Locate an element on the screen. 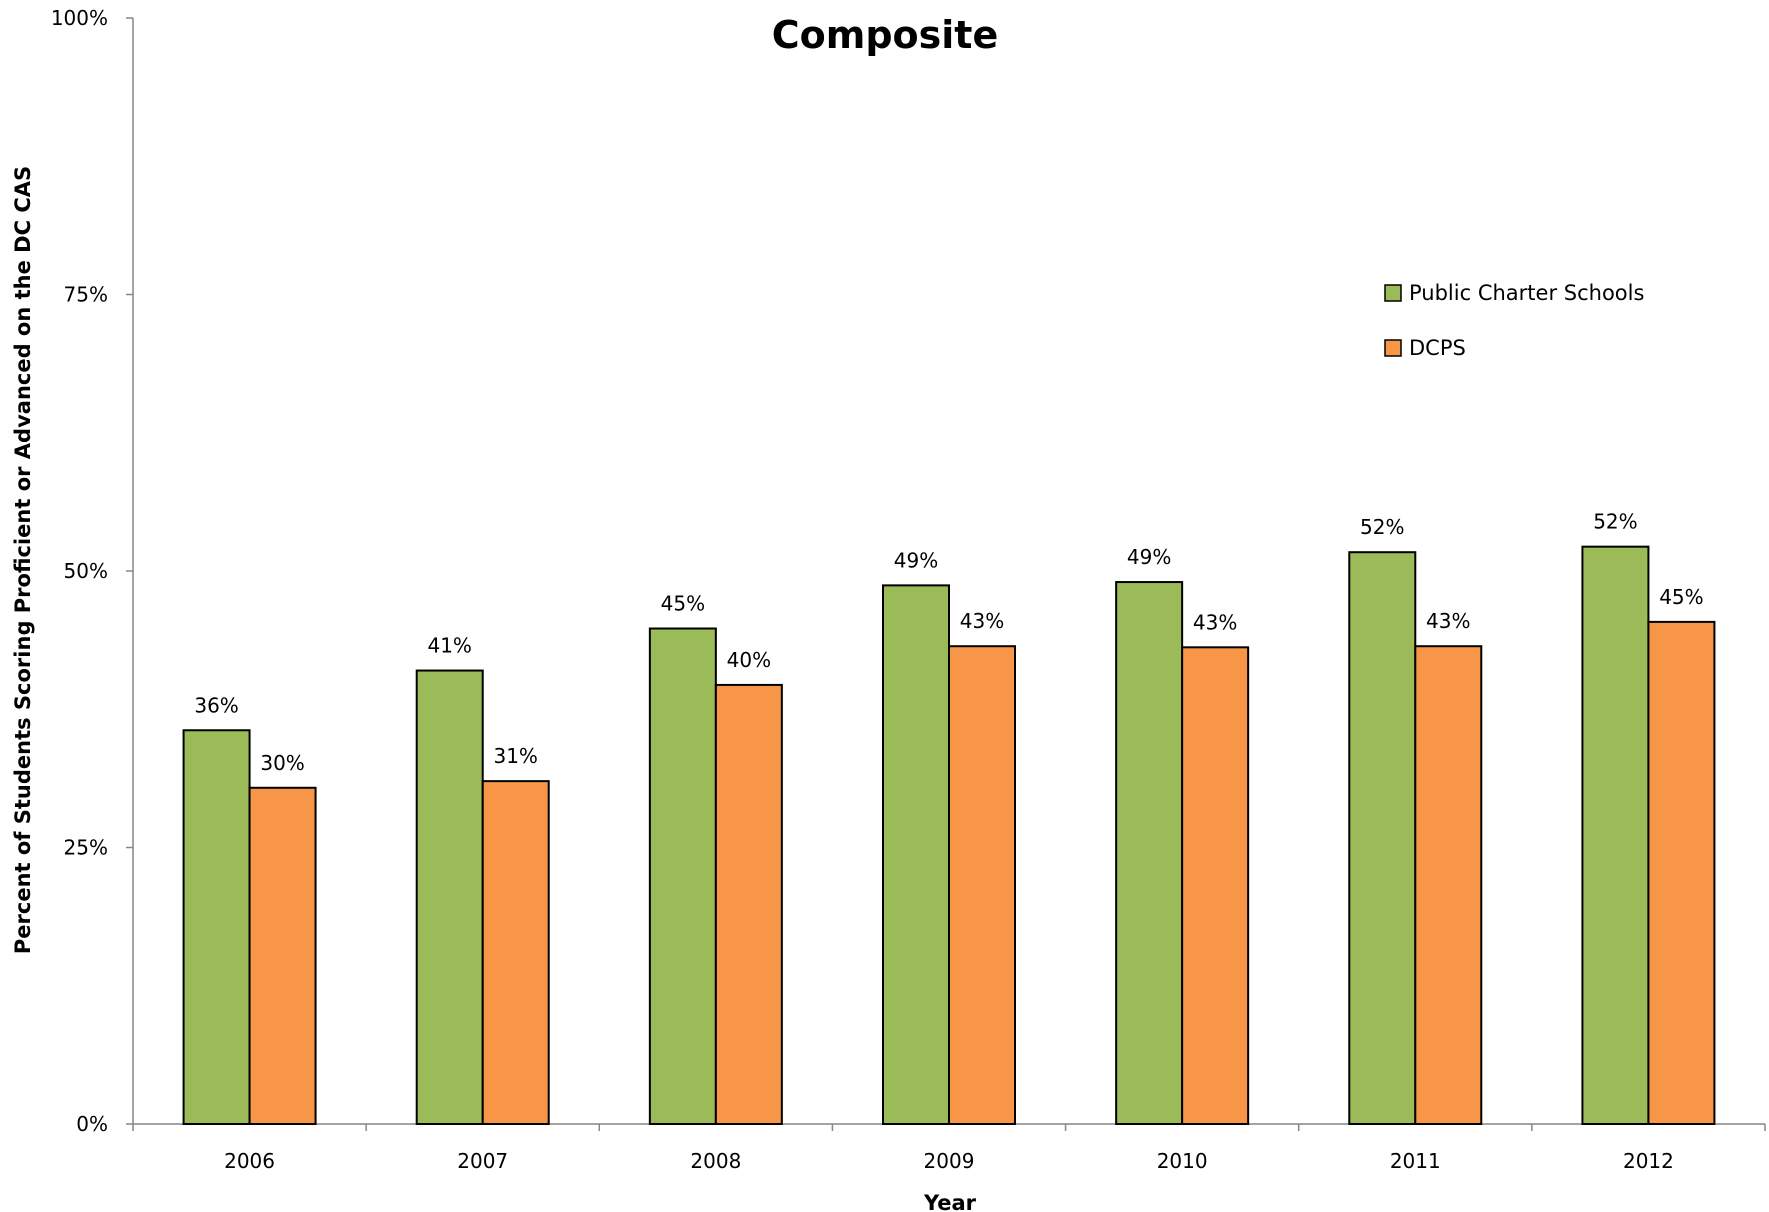 This screenshot has width=1769, height=1212. x-tick-label: 2006 is located at coordinates (249, 1161).